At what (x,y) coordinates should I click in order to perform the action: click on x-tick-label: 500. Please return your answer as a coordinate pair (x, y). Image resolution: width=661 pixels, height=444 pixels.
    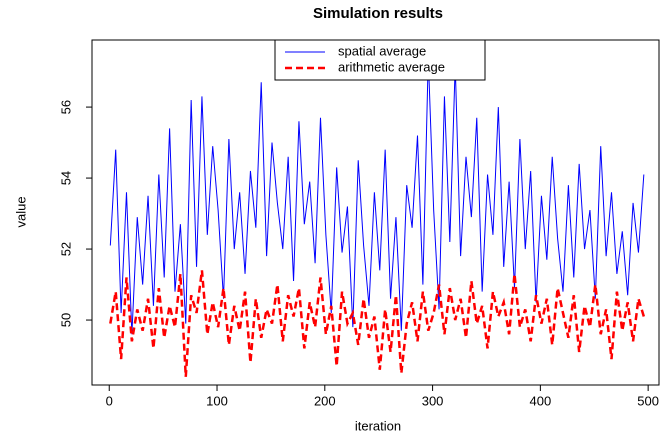
    Looking at the image, I should click on (648, 400).